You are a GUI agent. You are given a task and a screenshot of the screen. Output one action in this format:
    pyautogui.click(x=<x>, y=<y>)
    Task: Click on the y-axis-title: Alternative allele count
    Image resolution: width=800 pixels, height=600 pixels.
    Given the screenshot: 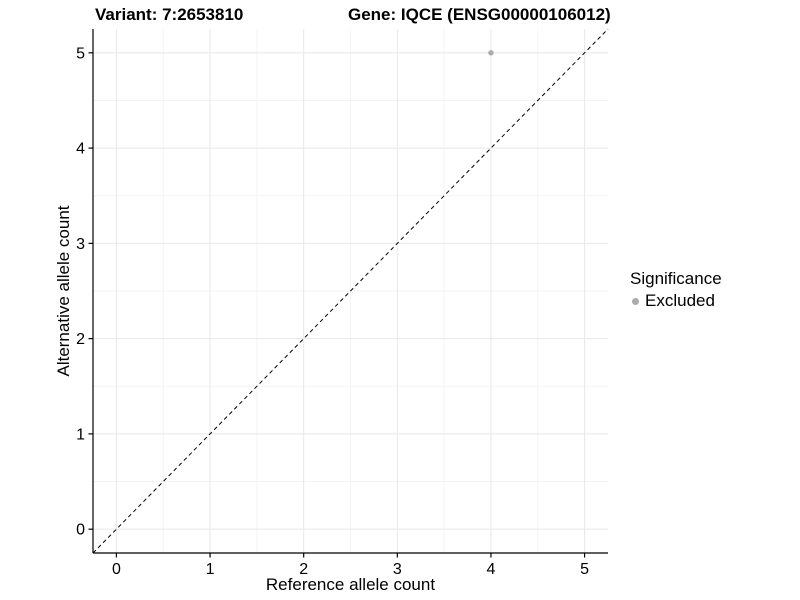 What is the action you would take?
    pyautogui.click(x=63, y=291)
    